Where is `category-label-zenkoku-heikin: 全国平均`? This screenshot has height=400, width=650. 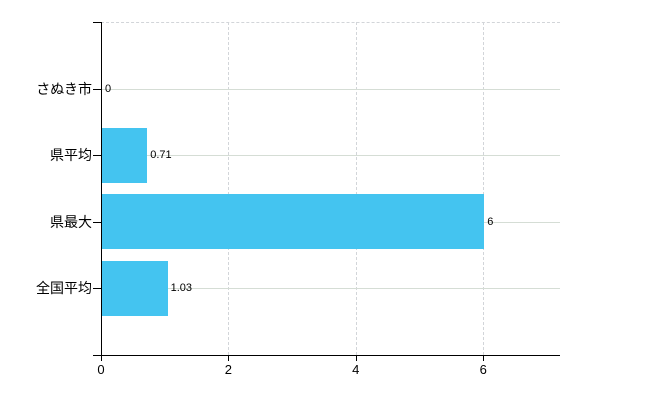 category-label-zenkoku-heikin: 全国平均 is located at coordinates (64, 288).